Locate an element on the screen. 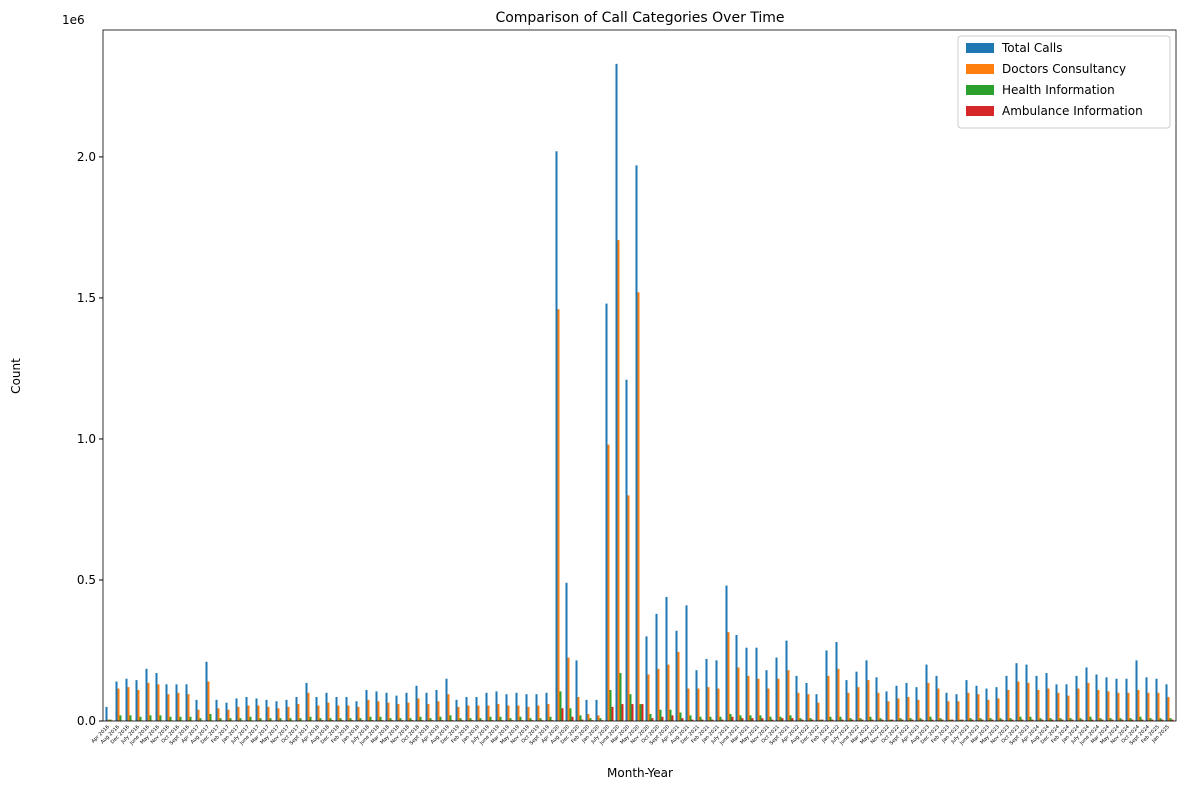 The width and height of the screenshot is (1189, 790). legend-label: Ambulance Information is located at coordinates (1072, 111).